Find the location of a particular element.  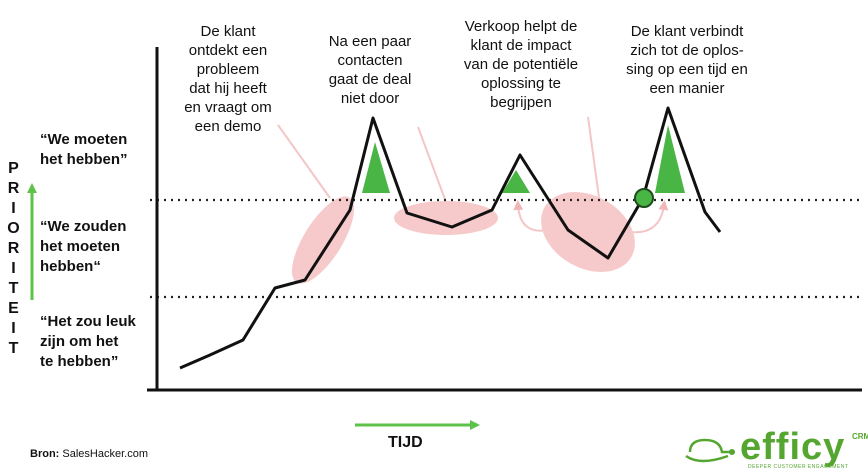

text-line: klant de impact is located at coordinates (521, 45).